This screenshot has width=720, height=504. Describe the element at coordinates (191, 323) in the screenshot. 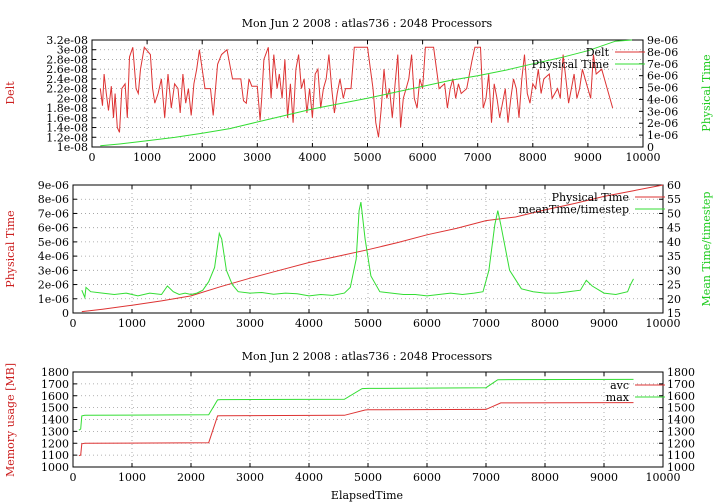

I see `p2-x-tick-label: 2000` at that location.